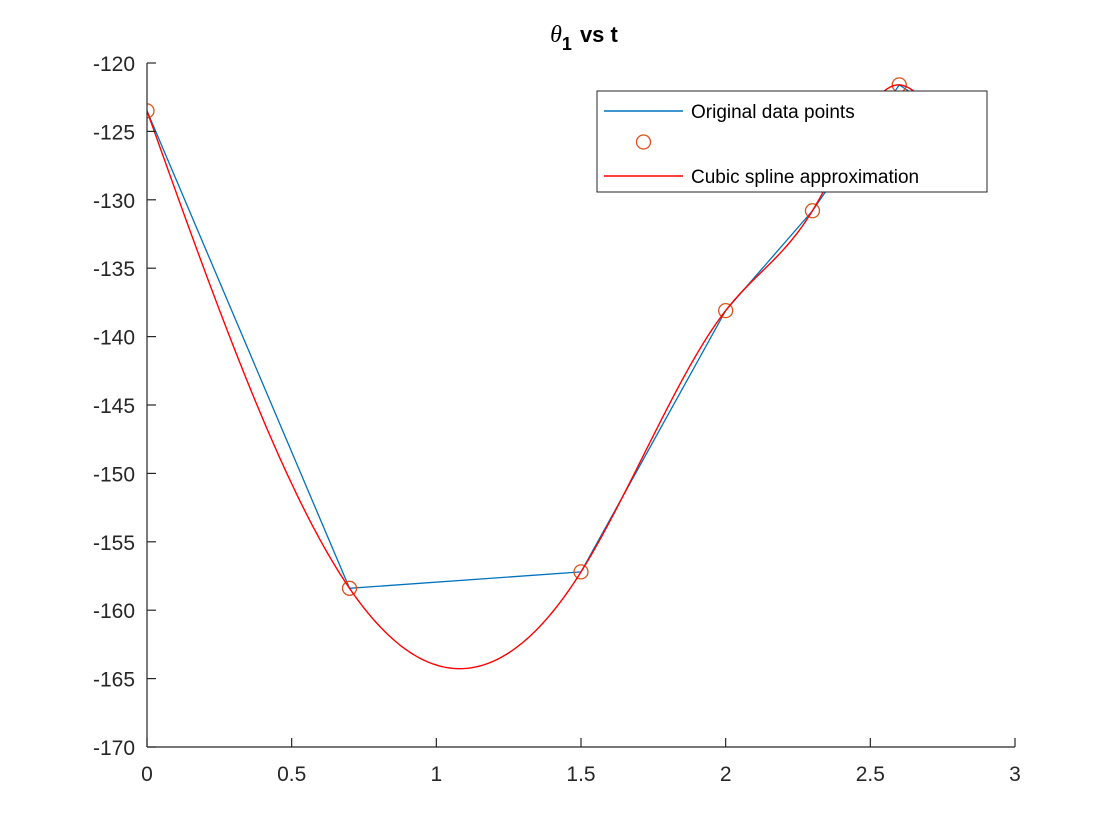  What do you see at coordinates (114, 338) in the screenshot?
I see `y-tick-label: -140` at bounding box center [114, 338].